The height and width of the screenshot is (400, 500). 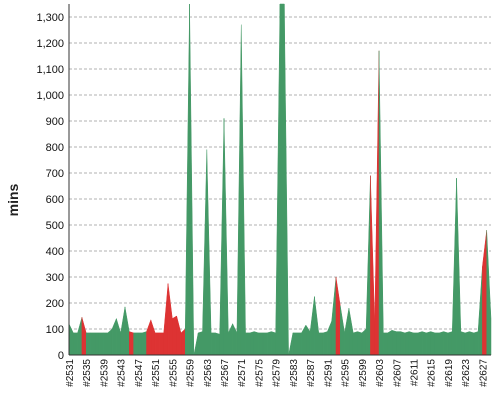 What do you see at coordinates (50, 96) in the screenshot?
I see `y-tick-label: 1,000` at bounding box center [50, 96].